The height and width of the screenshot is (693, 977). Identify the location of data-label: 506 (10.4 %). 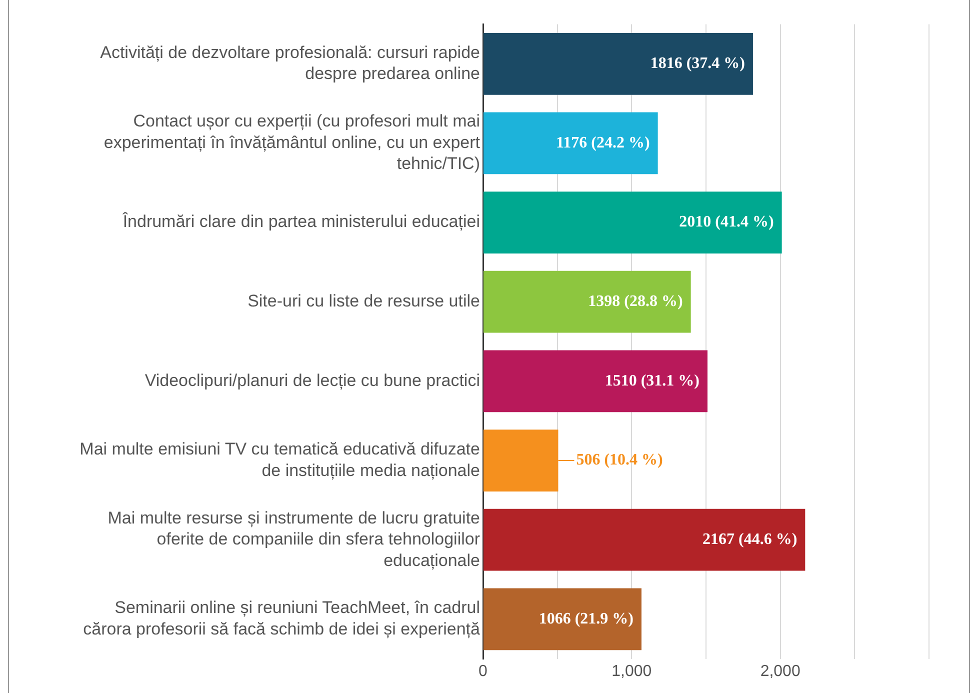
(619, 460).